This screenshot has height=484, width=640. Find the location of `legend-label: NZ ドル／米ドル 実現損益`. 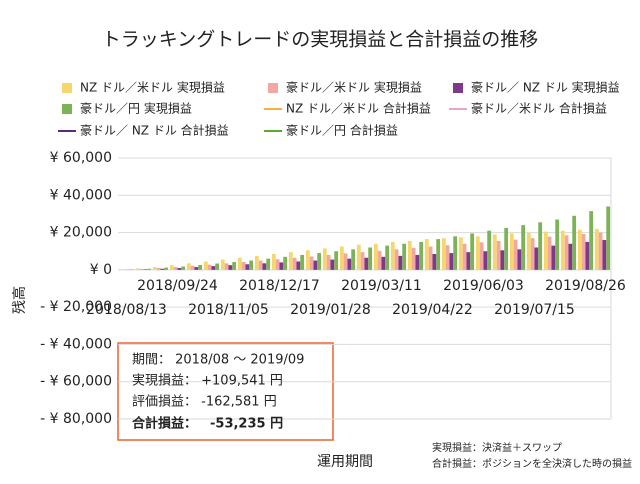

legend-label: NZ ドル／米ドル 実現損益 is located at coordinates (152, 87).